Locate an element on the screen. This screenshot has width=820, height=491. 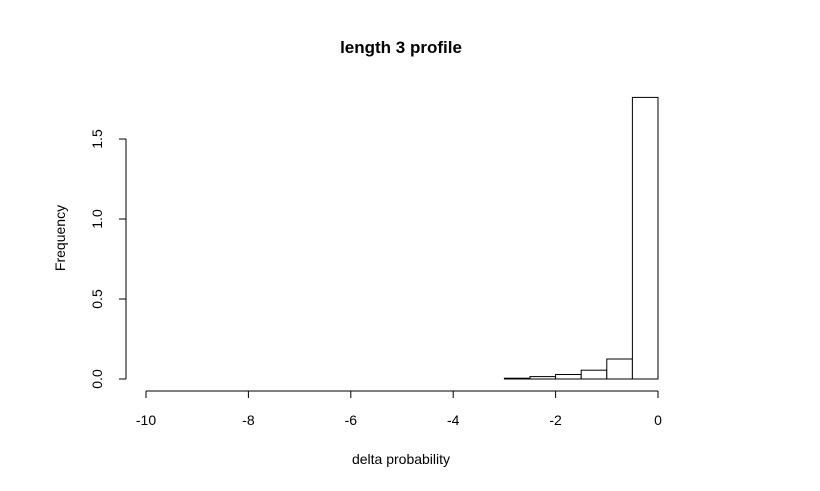
x-axis-label: delta probability is located at coordinates (401, 459).